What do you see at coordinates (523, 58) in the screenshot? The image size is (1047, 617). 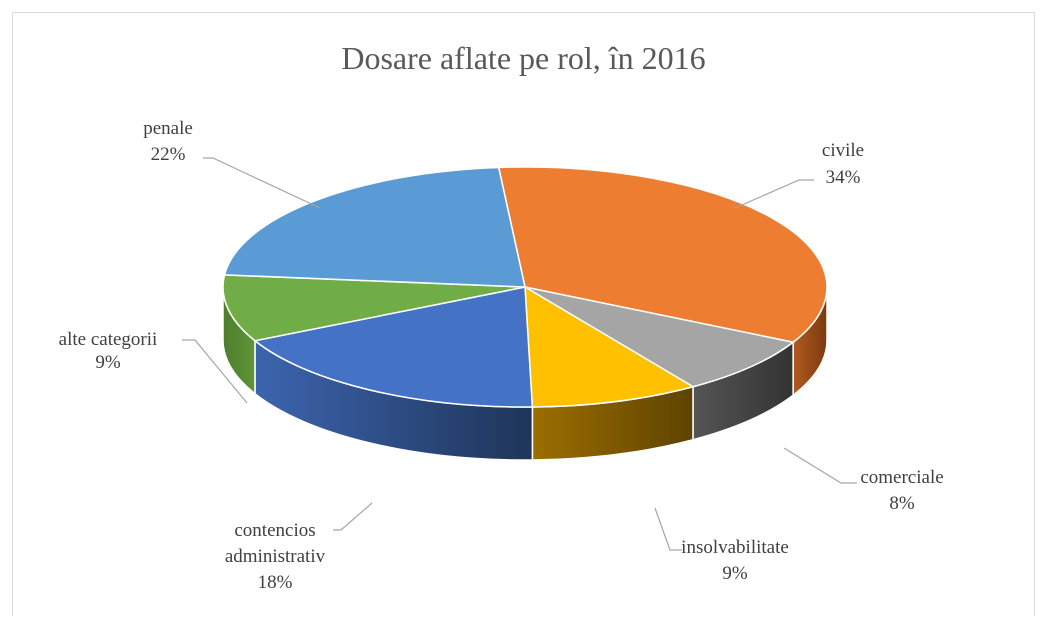 I see `chart-title: Dosare aflate pe rol, în 2016` at bounding box center [523, 58].